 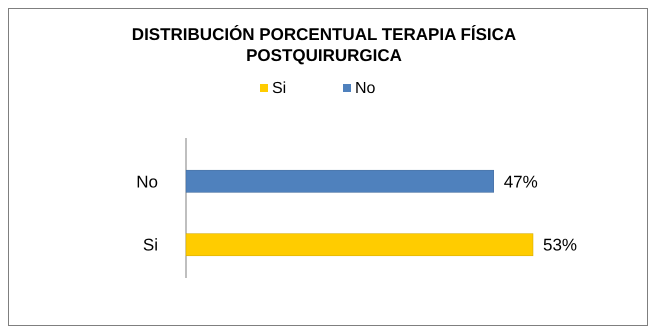 What do you see at coordinates (279, 88) in the screenshot?
I see `legend-label: Si` at bounding box center [279, 88].